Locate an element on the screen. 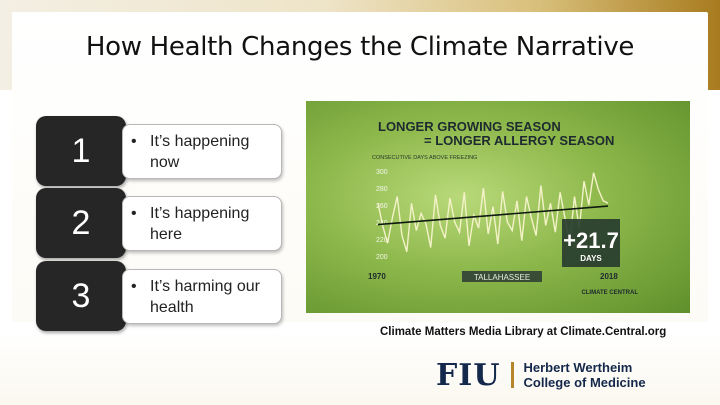 This screenshot has width=720, height=405. logo-text: Herbert Wertheim College of Medicine is located at coordinates (585, 375).